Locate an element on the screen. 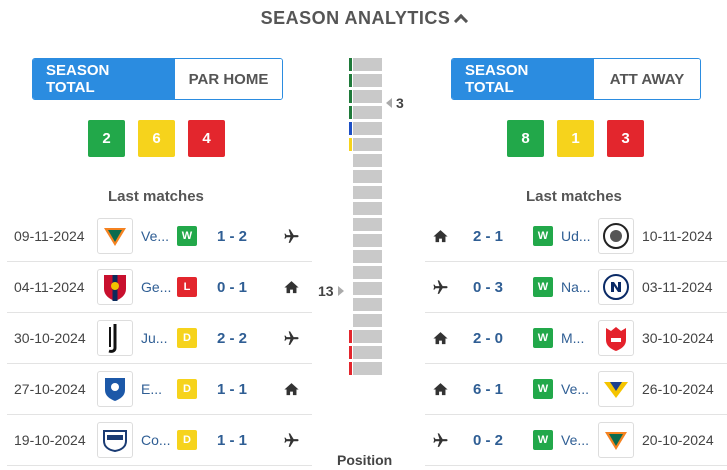  match-score: 0 - 3 is located at coordinates (488, 287).